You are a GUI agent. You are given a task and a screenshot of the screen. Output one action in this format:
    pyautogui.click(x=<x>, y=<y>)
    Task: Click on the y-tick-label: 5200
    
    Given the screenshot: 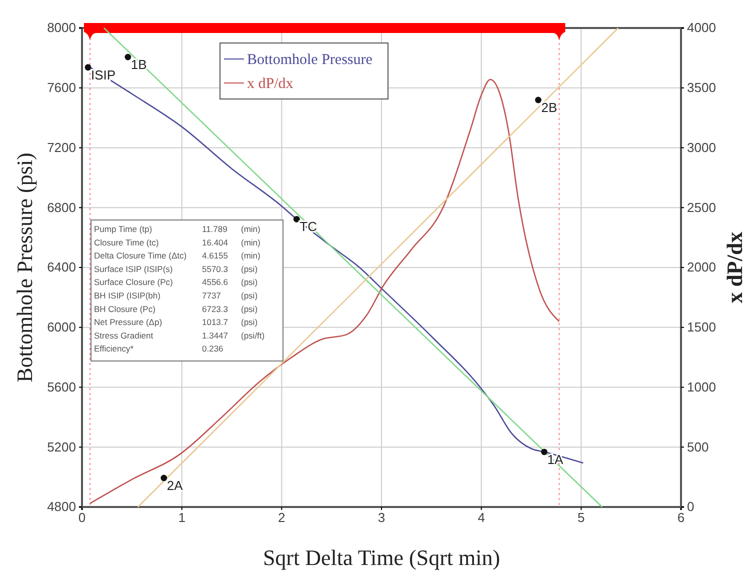 What is the action you would take?
    pyautogui.click(x=61, y=446)
    